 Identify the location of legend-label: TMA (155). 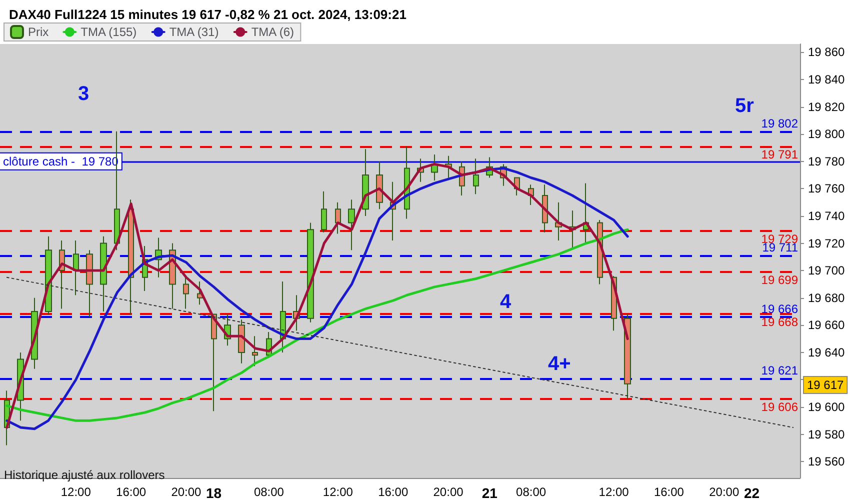
(108, 32).